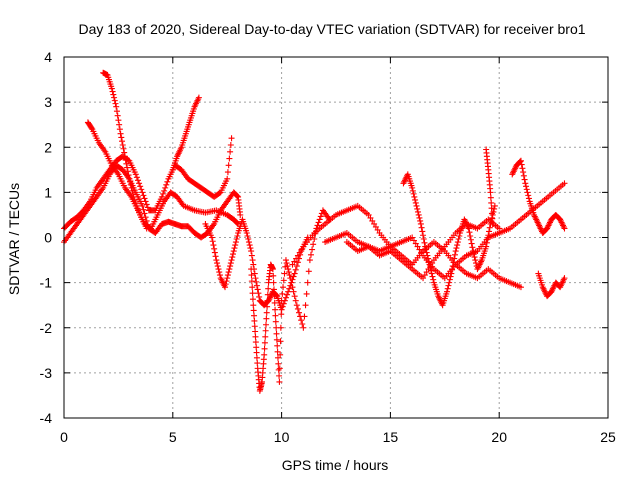 The width and height of the screenshot is (640, 480). I want to click on y-tick-labels: -4 -3 -2 -1 0 1 2 3 4, so click(46, 237).